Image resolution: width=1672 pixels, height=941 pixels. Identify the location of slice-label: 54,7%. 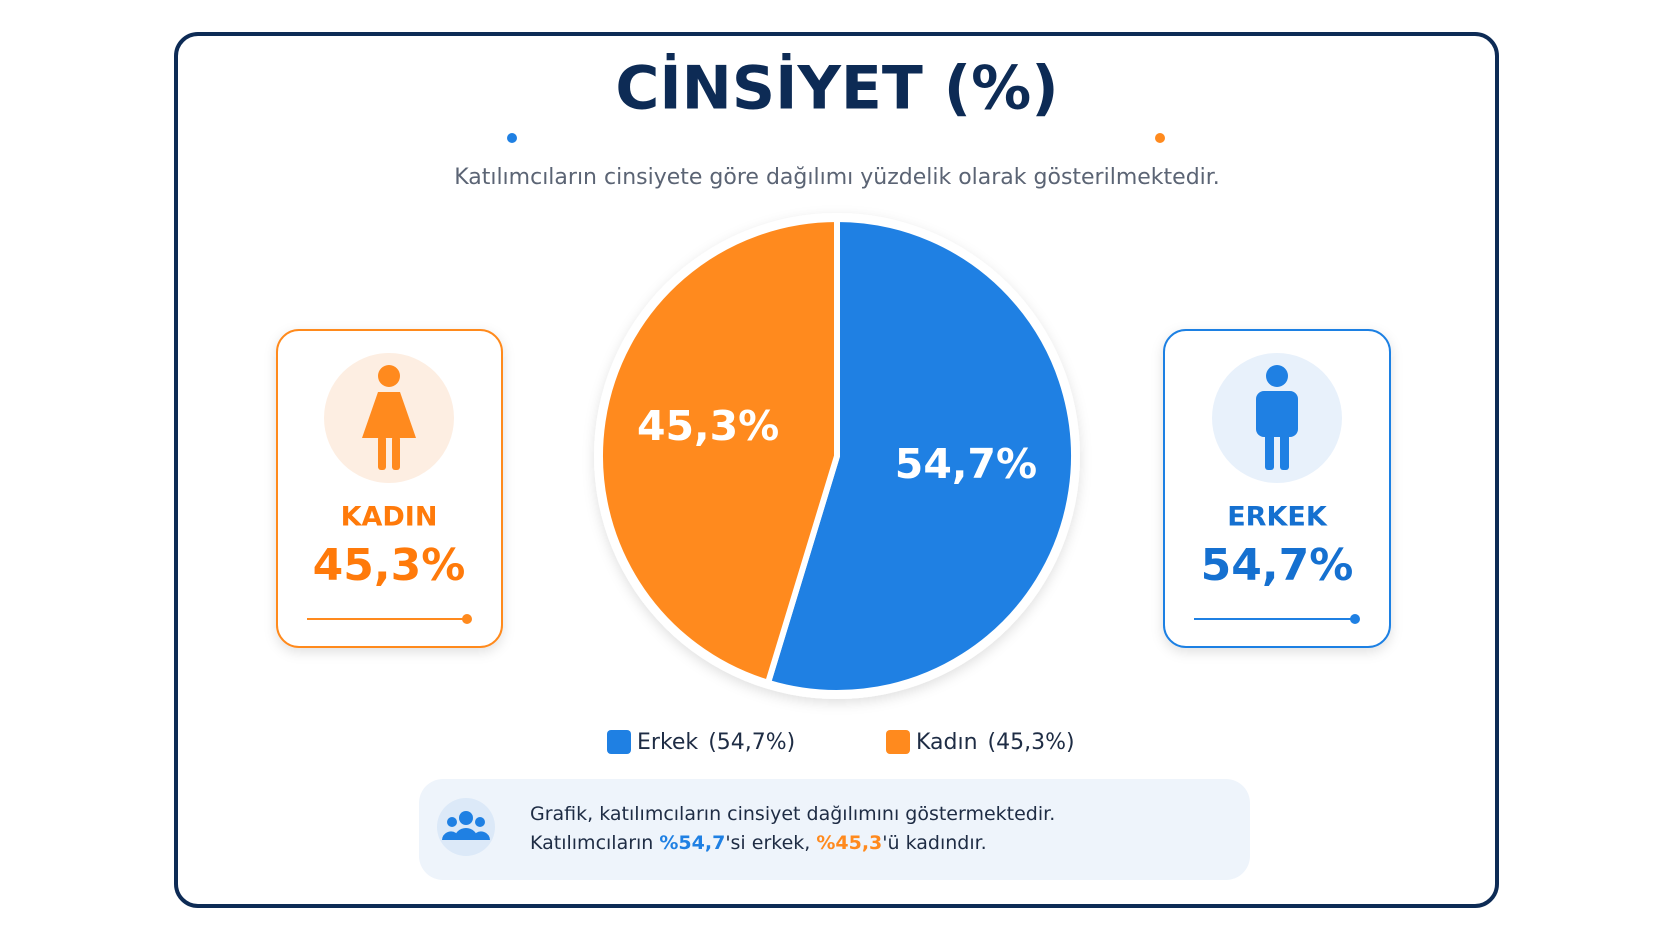
(966, 464).